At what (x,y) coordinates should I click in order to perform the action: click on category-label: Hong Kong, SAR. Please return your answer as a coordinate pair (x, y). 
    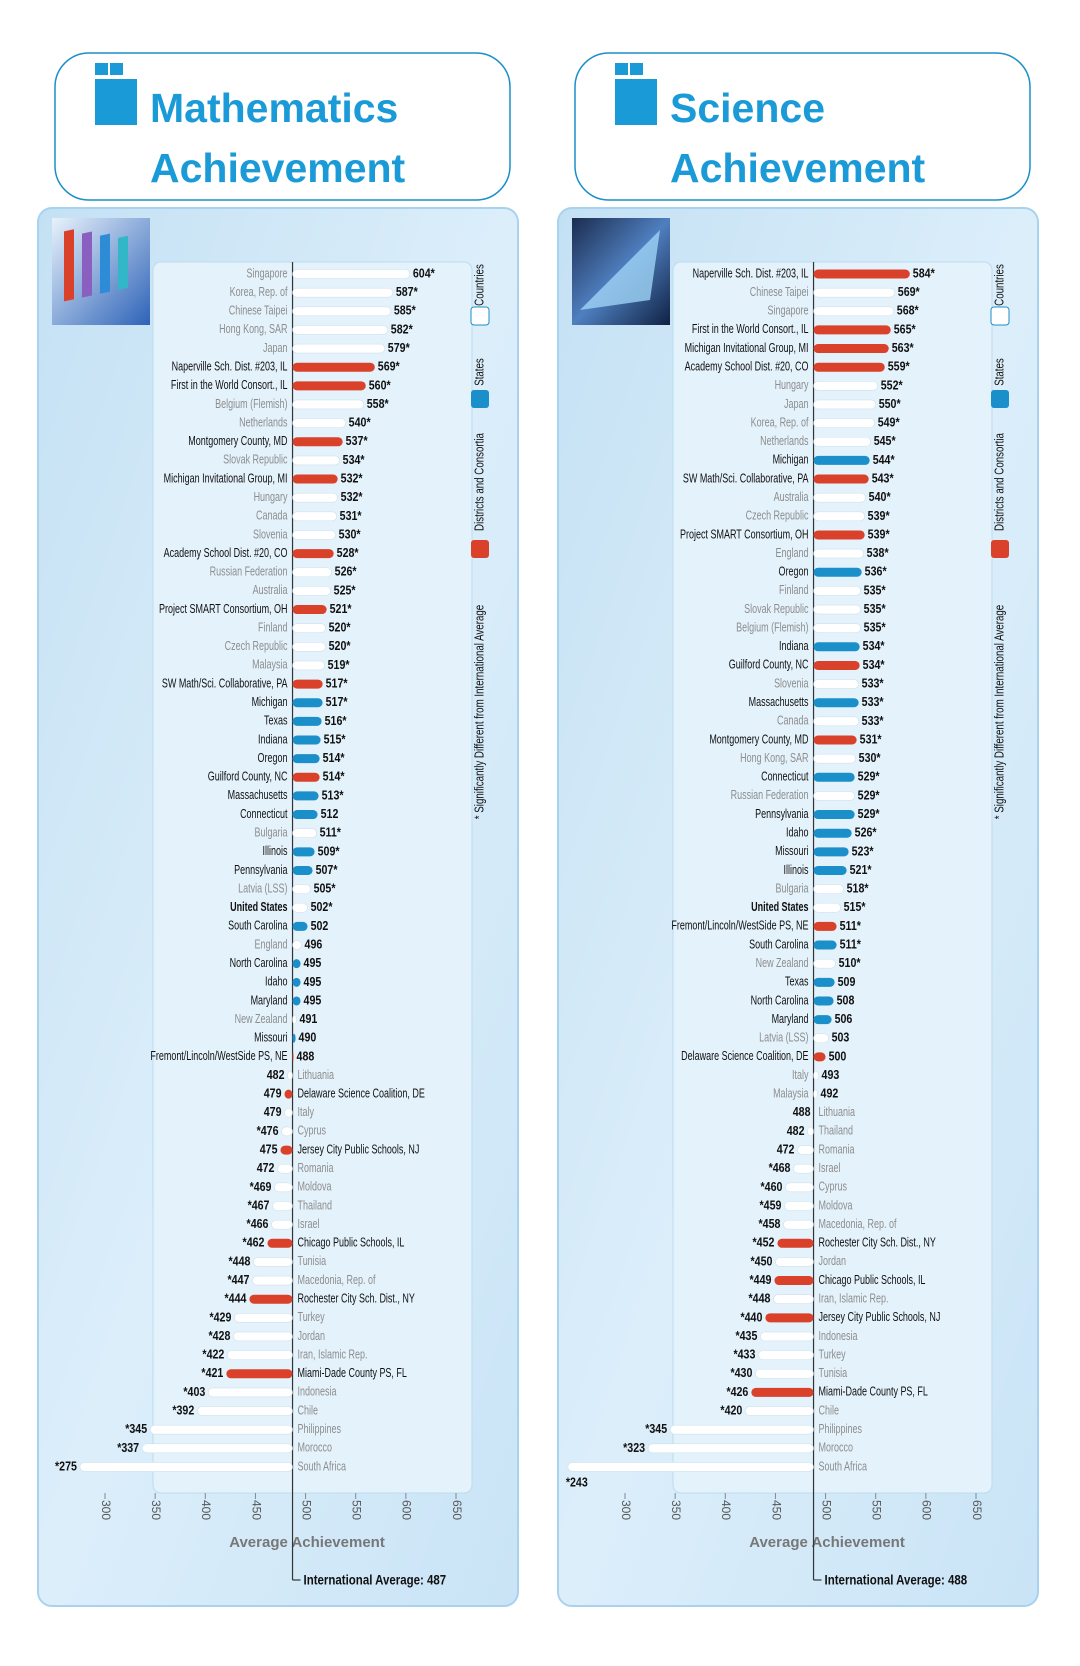
    Looking at the image, I should click on (253, 330).